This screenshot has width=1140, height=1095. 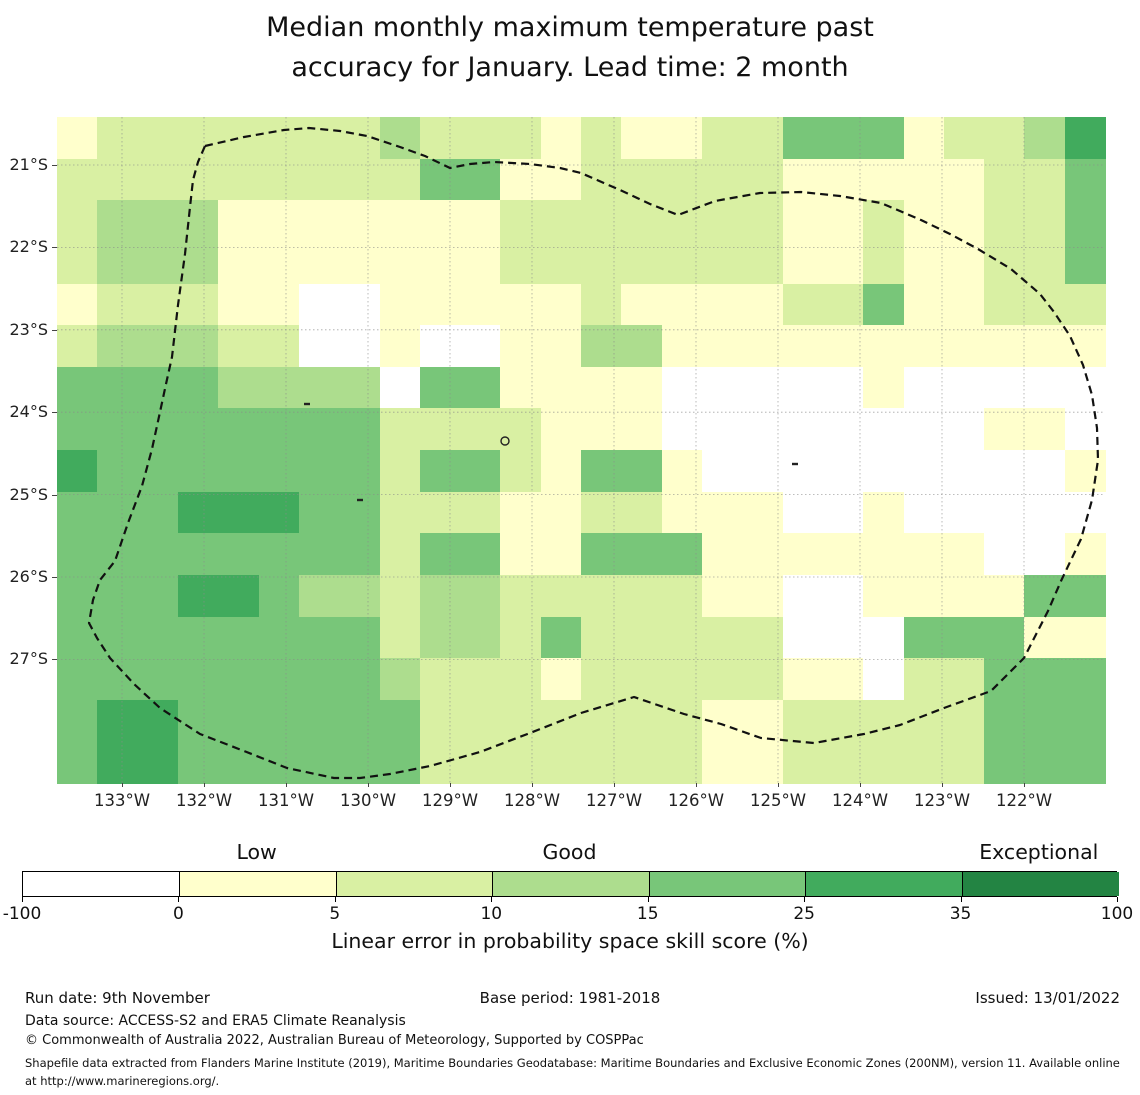 I want to click on colorbar-category-label: Exceptional, so click(x=1039, y=852).